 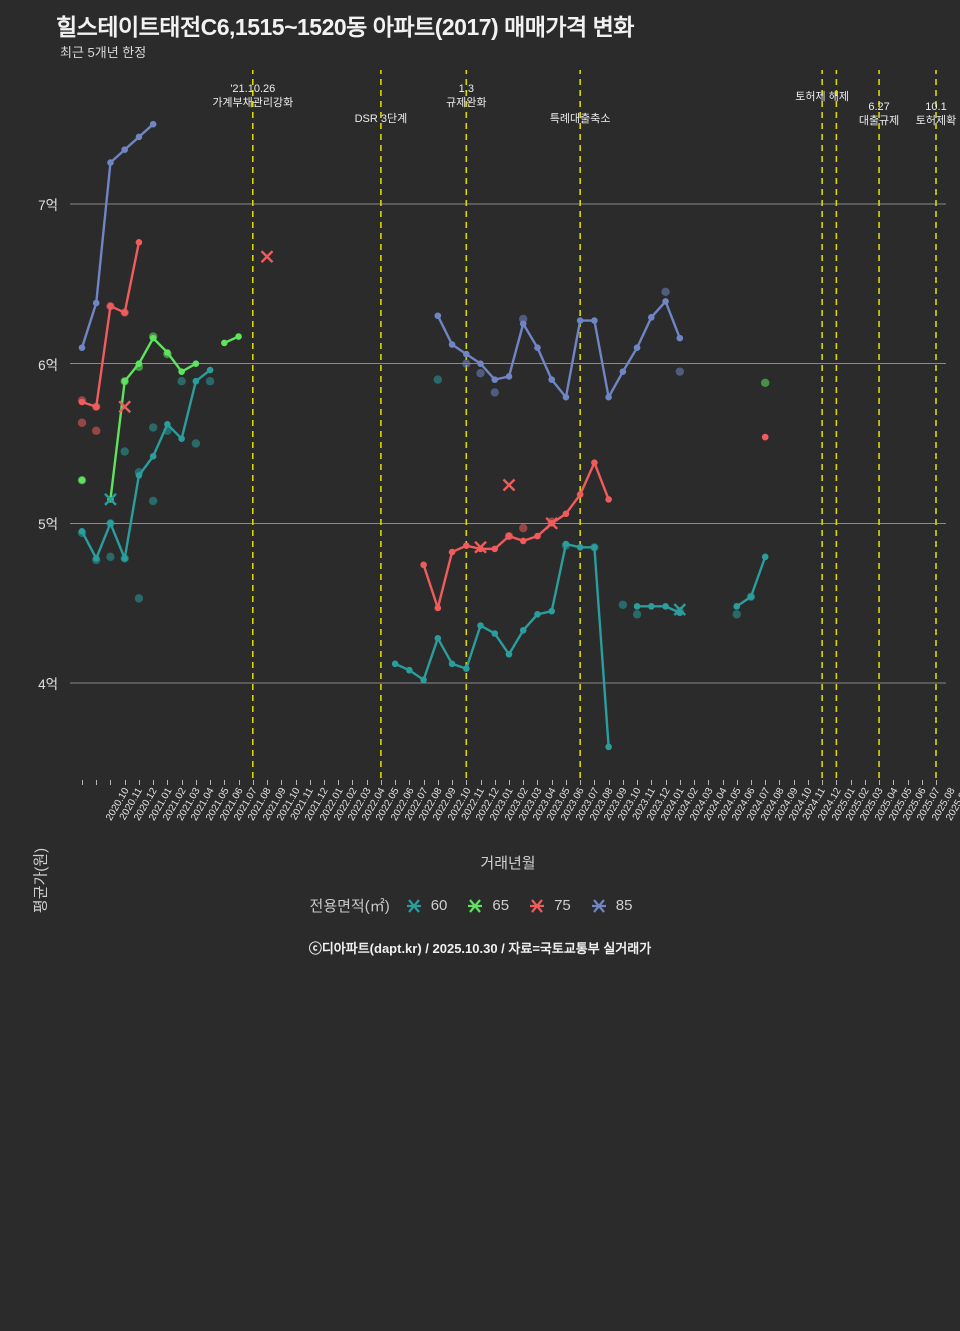 I want to click on annotation-line: 6.27, so click(x=879, y=107).